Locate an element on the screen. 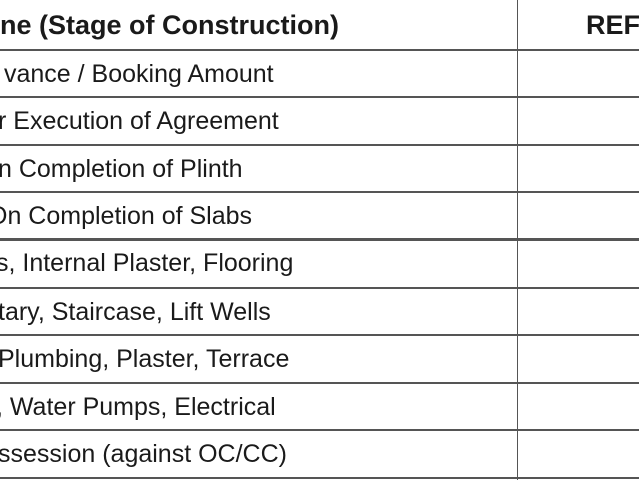  stage-cell: ssession (against OC/CC) is located at coordinates (143, 454).